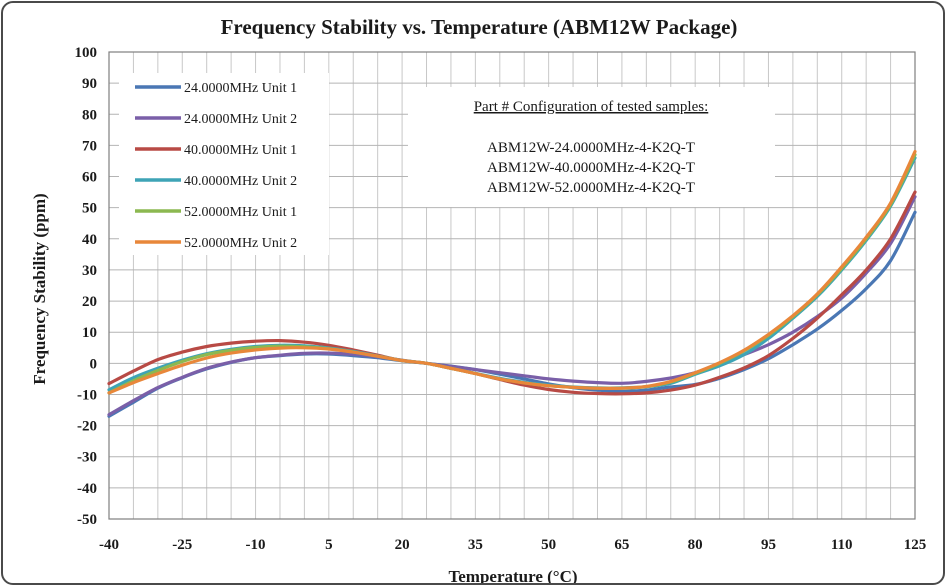 The image size is (952, 588). Describe the element at coordinates (548, 545) in the screenshot. I see `x-tick-label: 50` at that location.